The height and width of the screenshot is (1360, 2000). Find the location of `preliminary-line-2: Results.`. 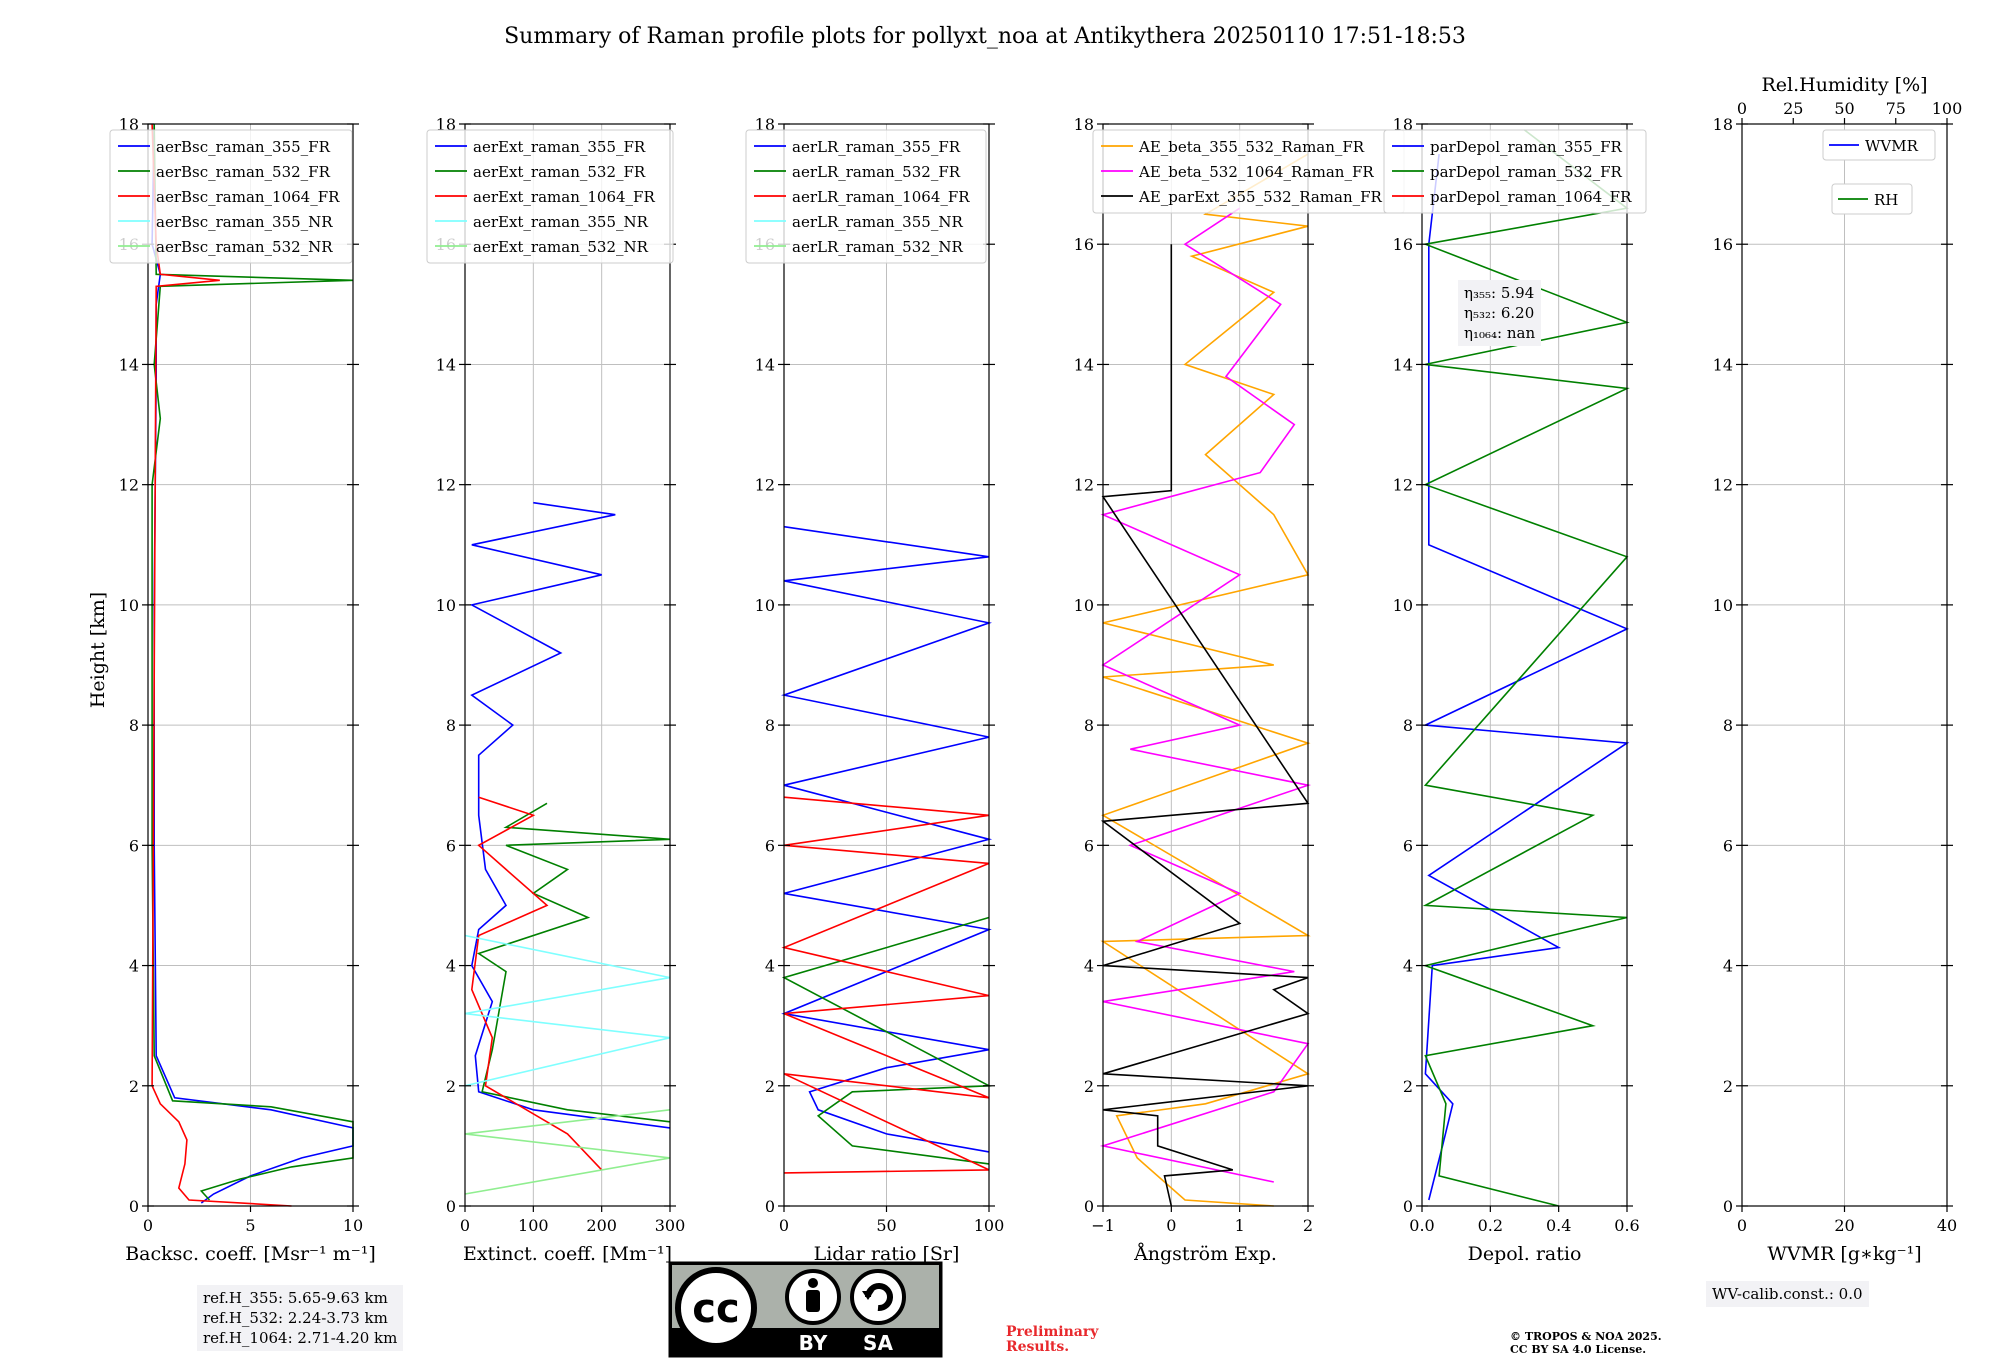

preliminary-line-2: Results. is located at coordinates (1038, 1347).